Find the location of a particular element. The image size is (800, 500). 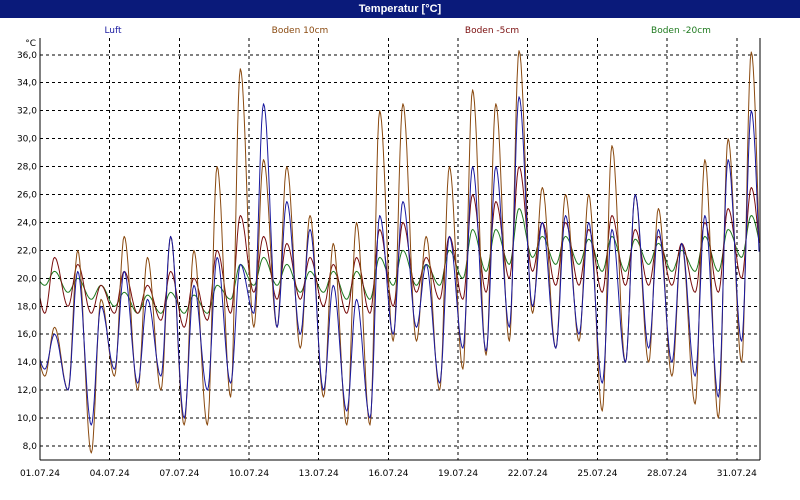

y-tick-label: 34,0 is located at coordinates (27, 84).